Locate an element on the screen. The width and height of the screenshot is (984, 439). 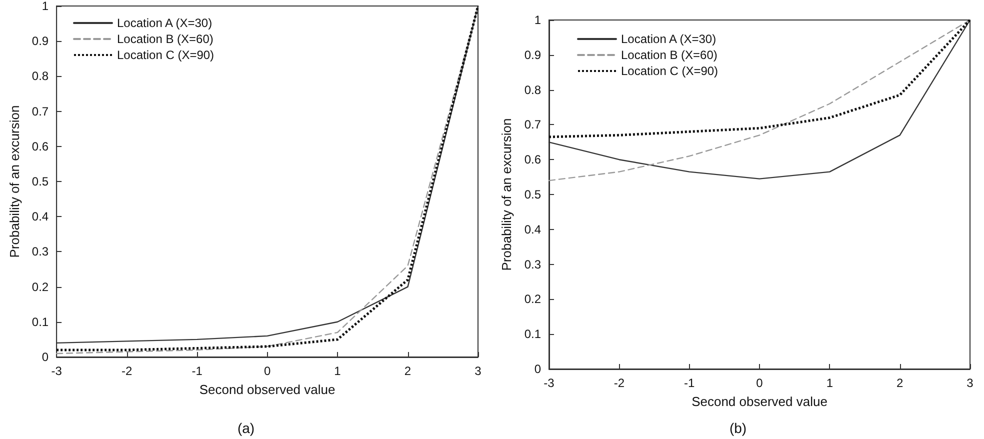
text: (b) is located at coordinates (738, 428).